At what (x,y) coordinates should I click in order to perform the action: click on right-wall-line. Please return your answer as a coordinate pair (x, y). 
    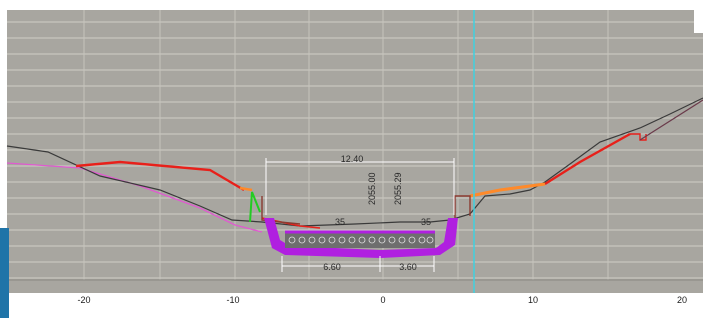
    Looking at the image, I should click on (462, 206).